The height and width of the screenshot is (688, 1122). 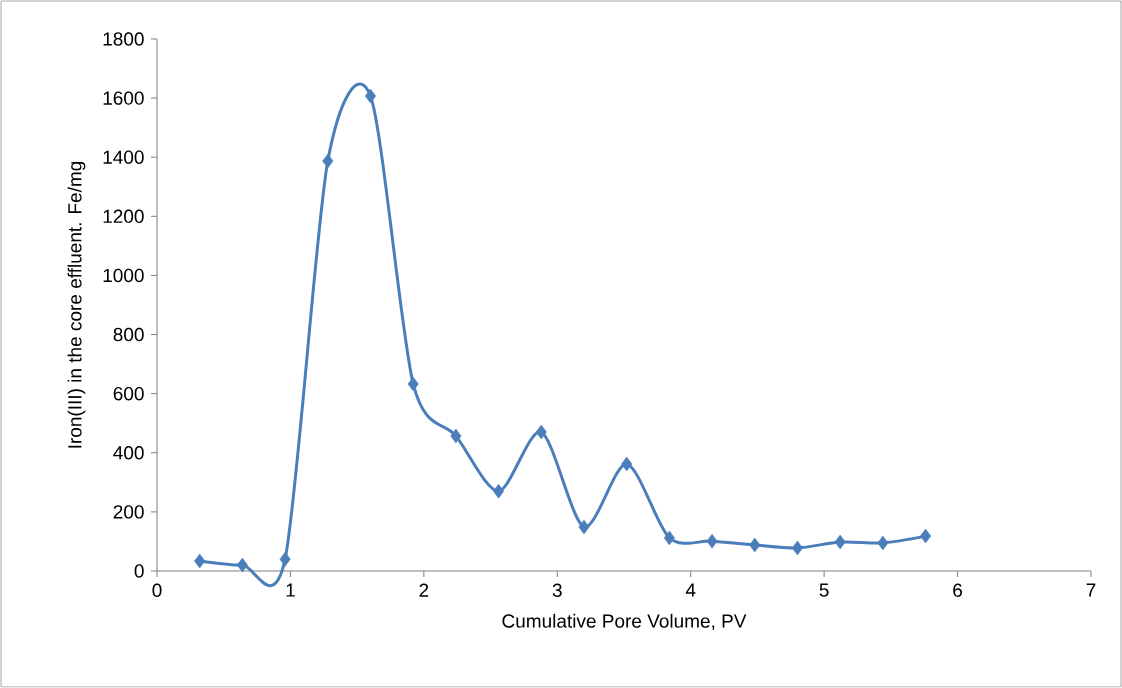 I want to click on y-axis-title: Iron(III) in the core effluent. Fe/mg, so click(x=76, y=304).